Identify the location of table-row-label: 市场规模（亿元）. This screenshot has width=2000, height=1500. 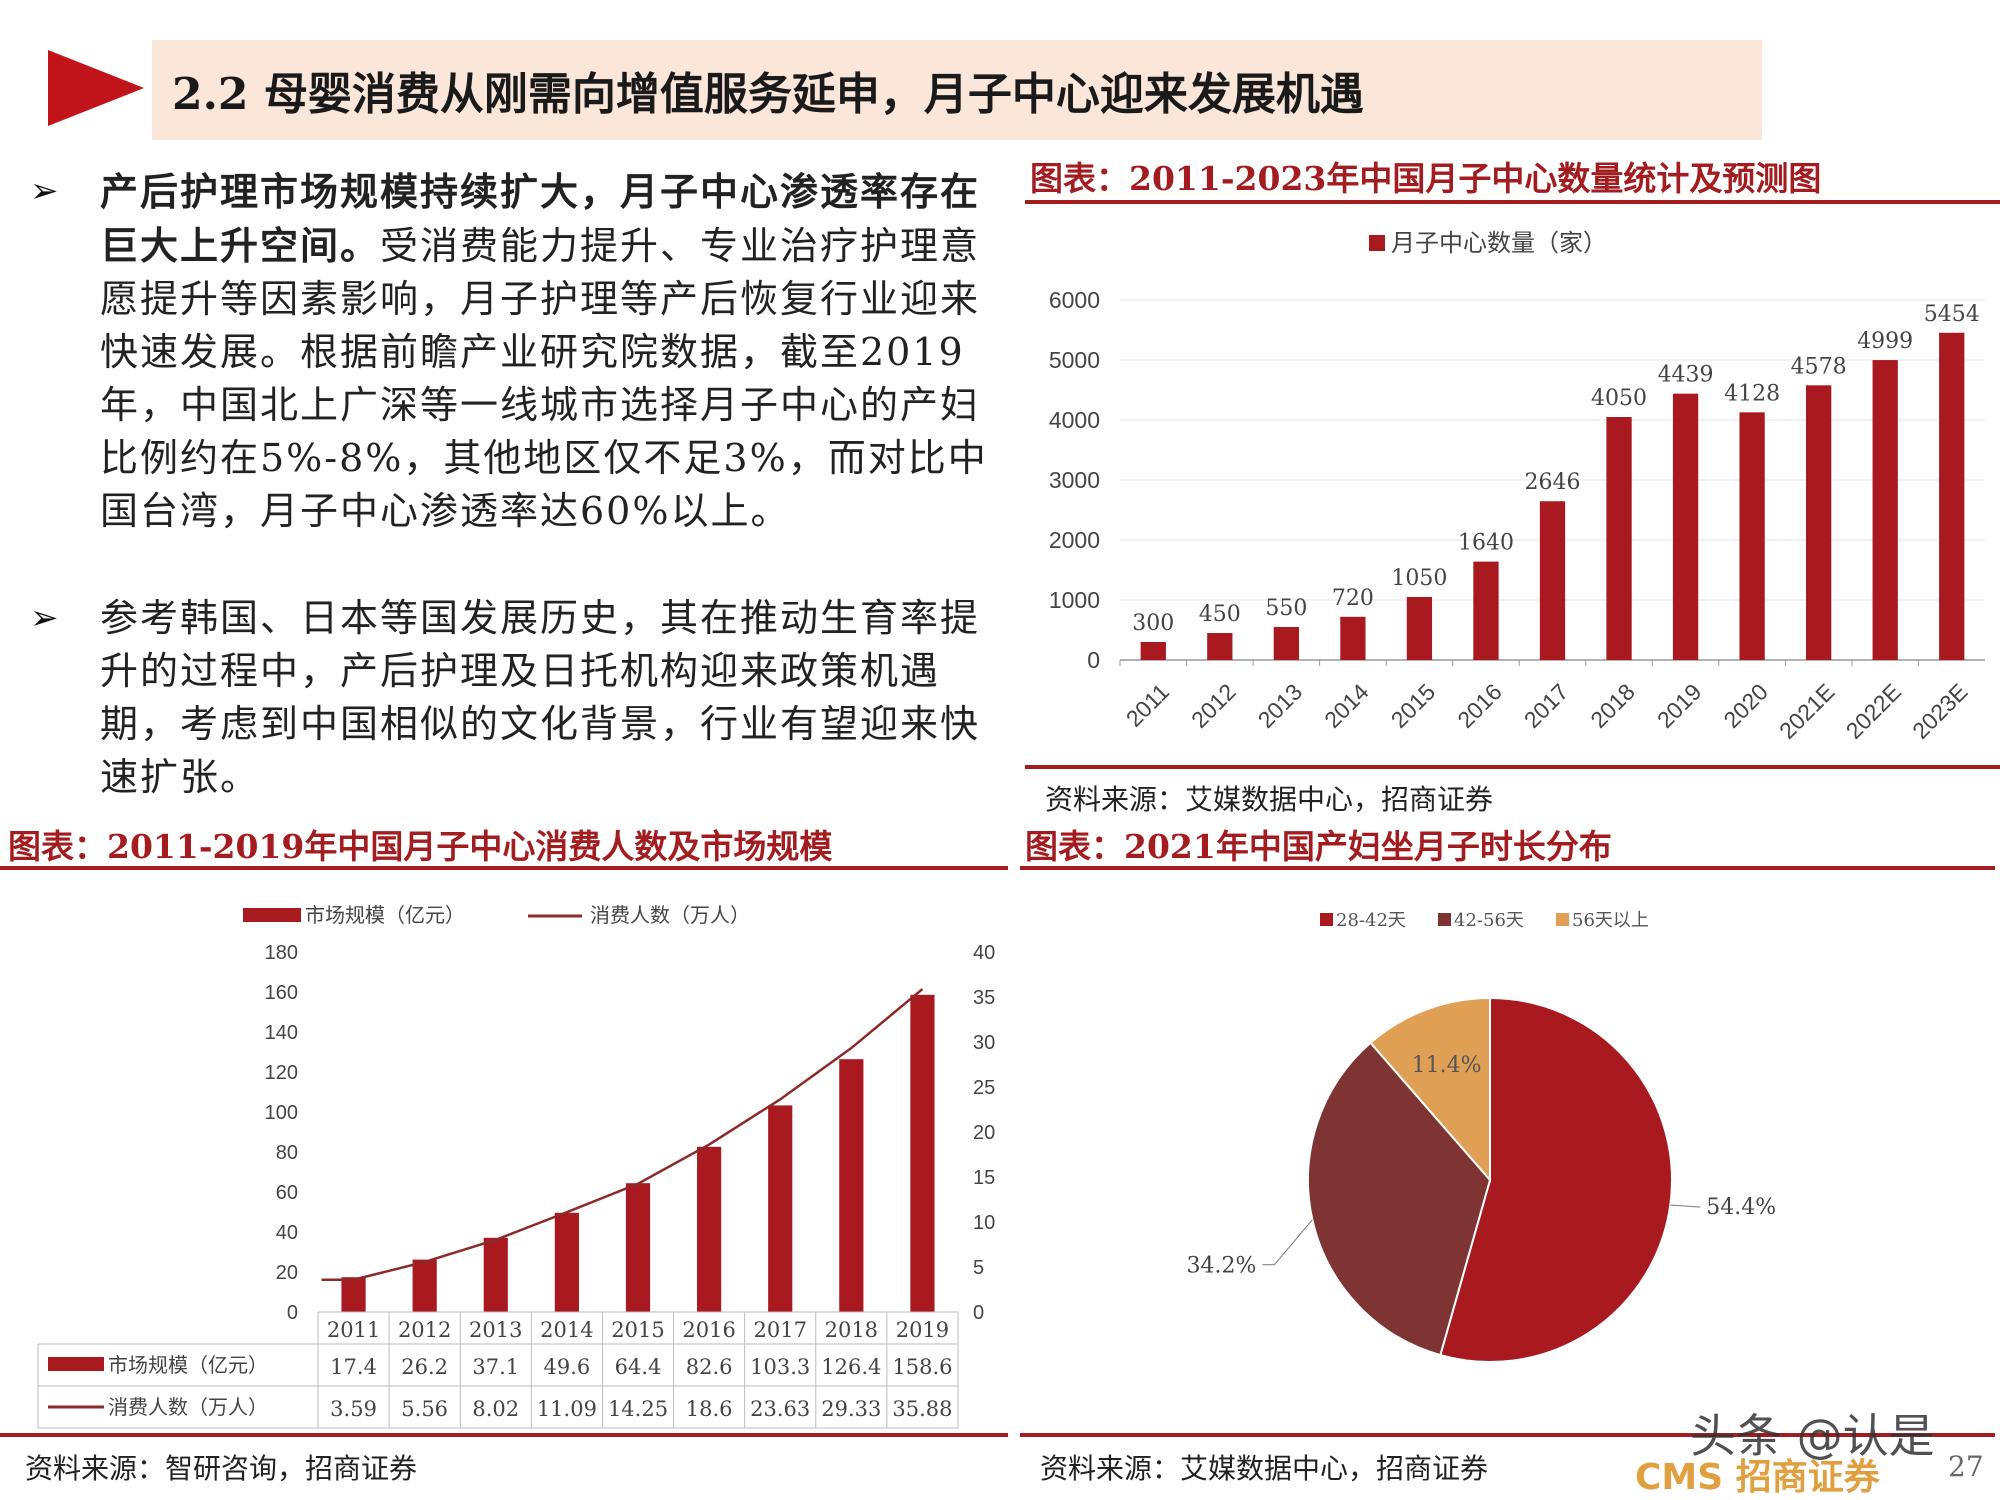
(188, 1365).